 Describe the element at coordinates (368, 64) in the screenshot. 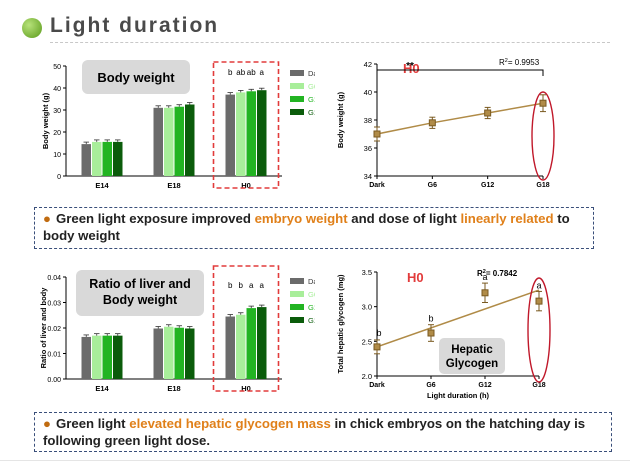

I see `y-tick-label: 42` at that location.